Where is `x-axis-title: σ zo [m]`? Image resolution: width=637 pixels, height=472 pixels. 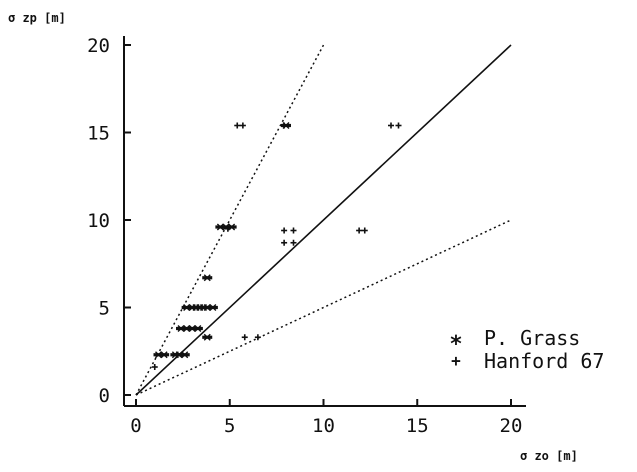 x-axis-title: σ zo [m] is located at coordinates (549, 456).